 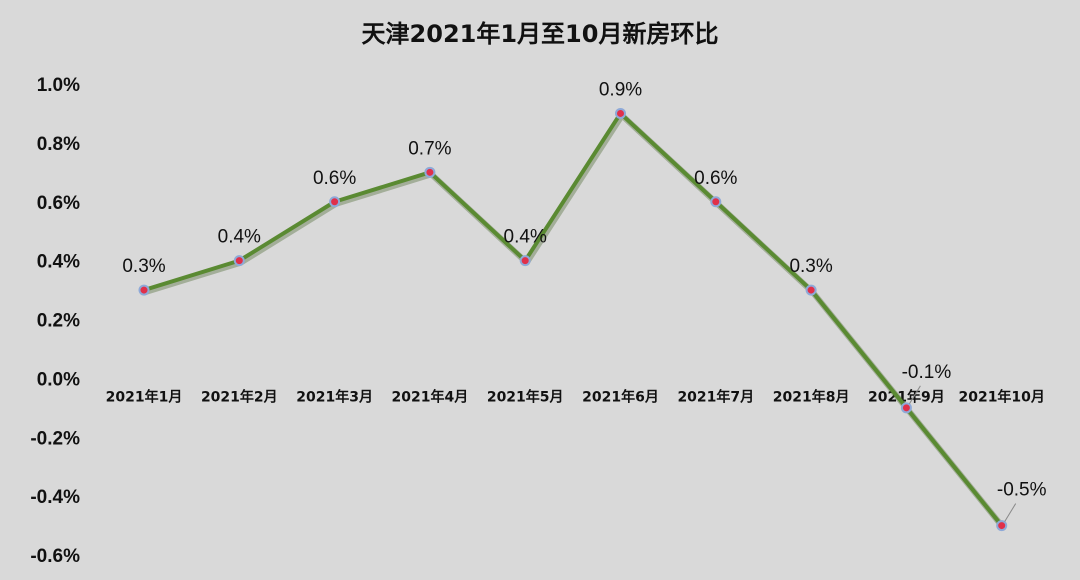 I want to click on y-tick-label: 0.6%, so click(x=58, y=203).